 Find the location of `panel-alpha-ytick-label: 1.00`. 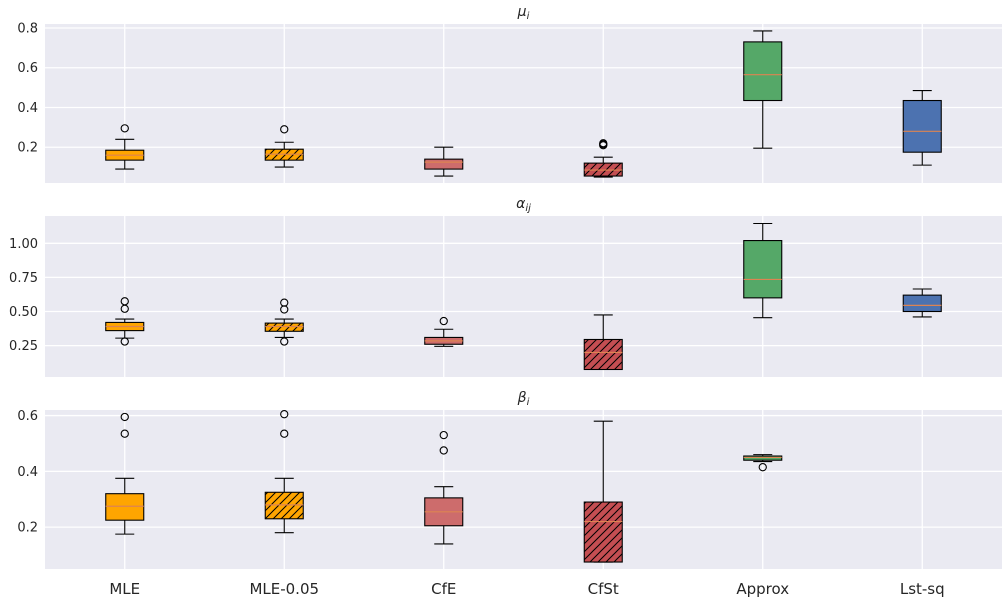

panel-alpha-ytick-label: 1.00 is located at coordinates (23, 244).